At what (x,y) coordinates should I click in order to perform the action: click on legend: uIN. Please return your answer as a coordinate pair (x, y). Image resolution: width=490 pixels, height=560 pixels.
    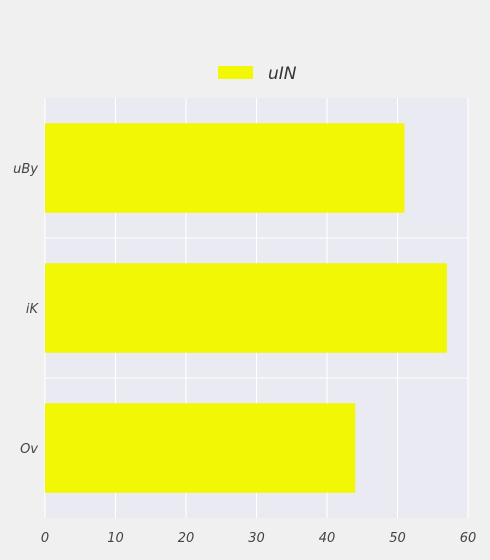
    Looking at the image, I should click on (257, 74).